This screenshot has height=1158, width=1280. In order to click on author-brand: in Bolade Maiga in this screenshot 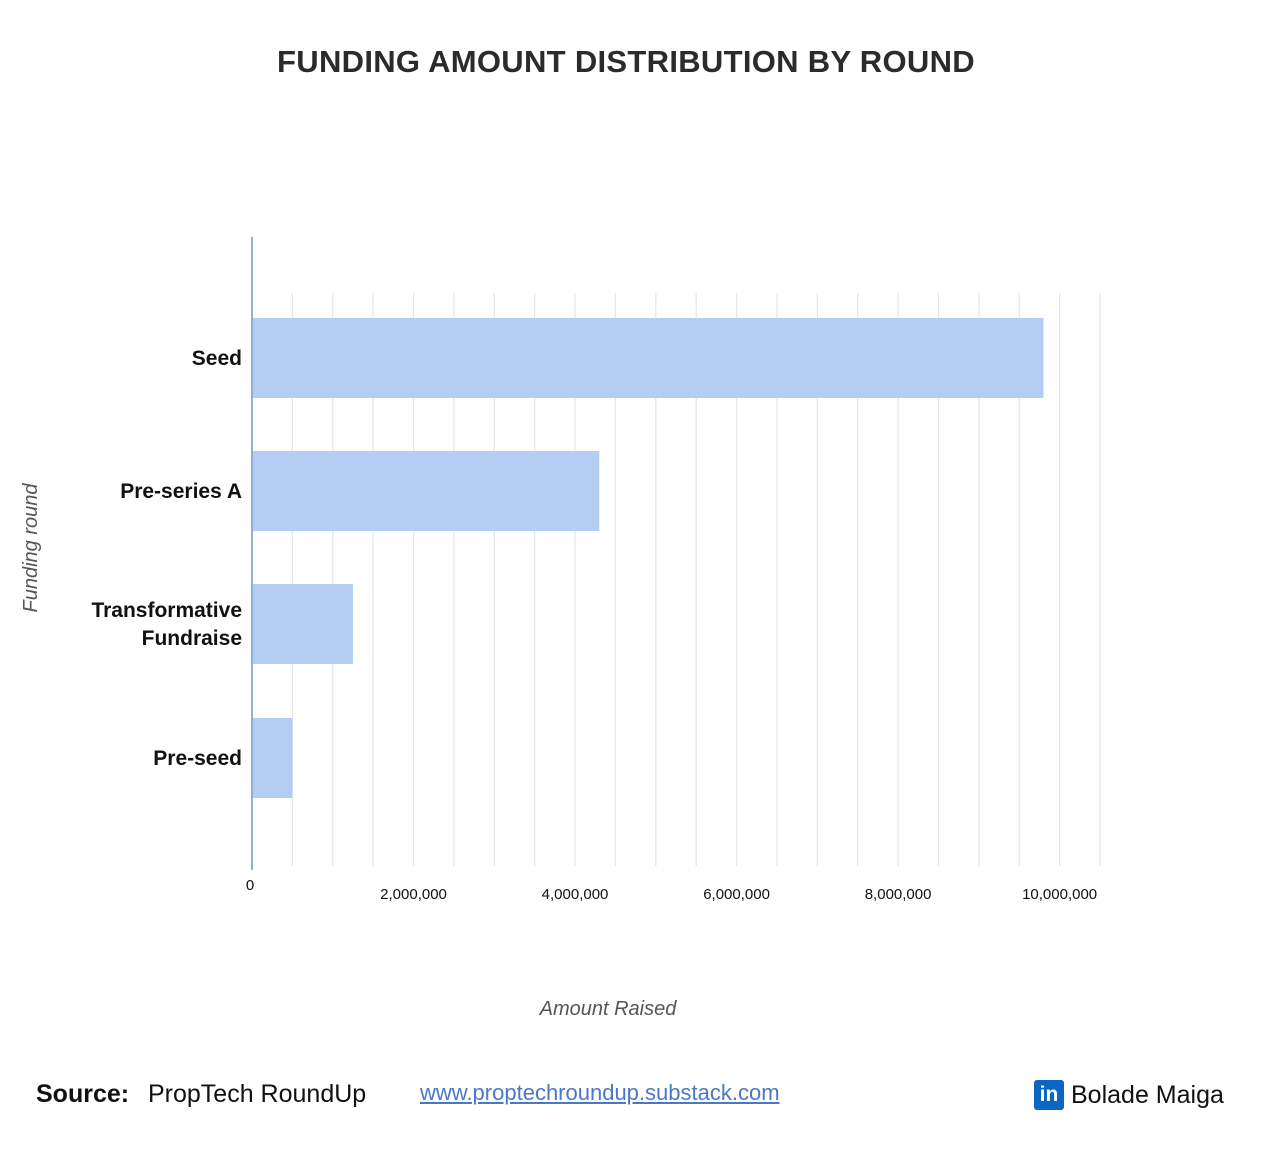, I will do `click(1129, 1095)`.